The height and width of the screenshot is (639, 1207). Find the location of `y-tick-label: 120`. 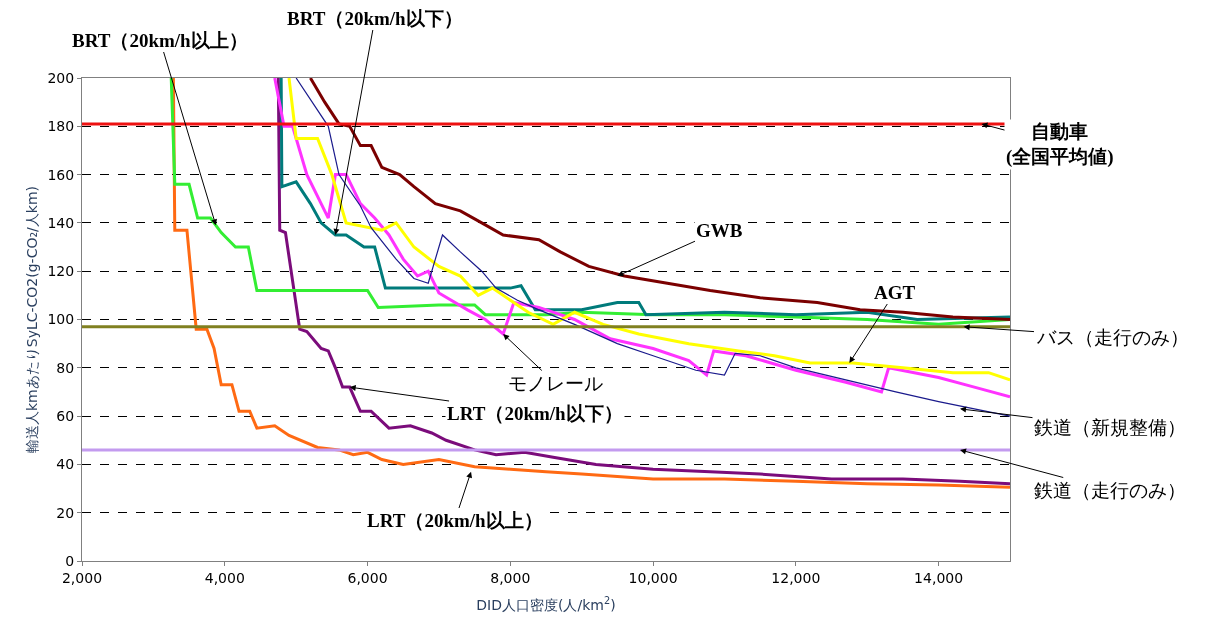

y-tick-label: 120 is located at coordinates (61, 271).